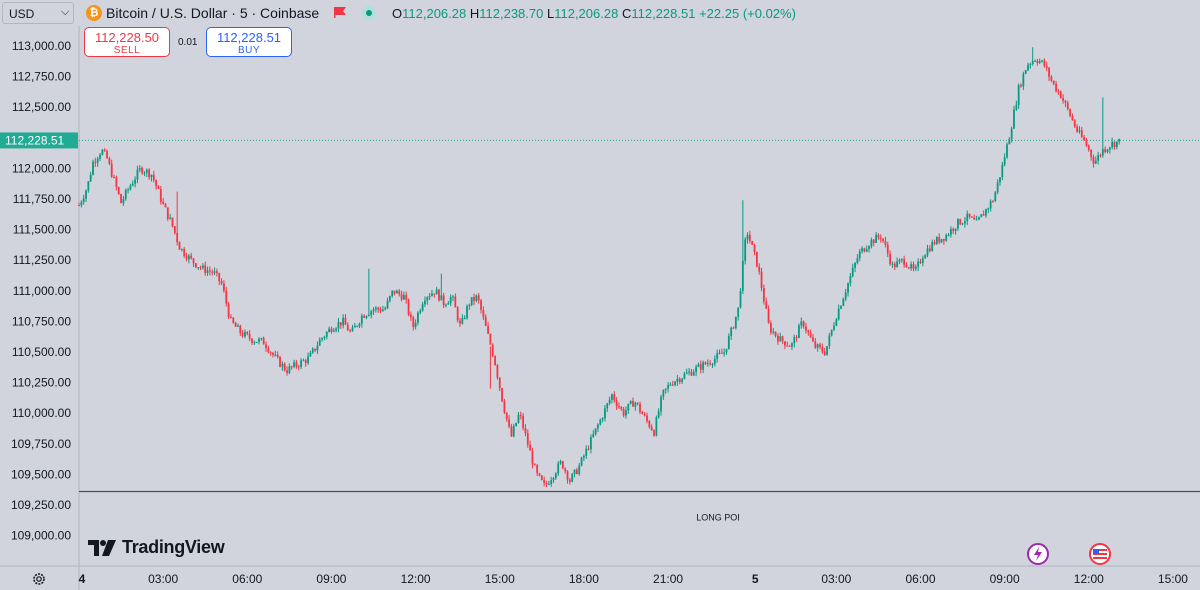 The height and width of the screenshot is (590, 1200). I want to click on us-flag-icon, so click(1100, 554).